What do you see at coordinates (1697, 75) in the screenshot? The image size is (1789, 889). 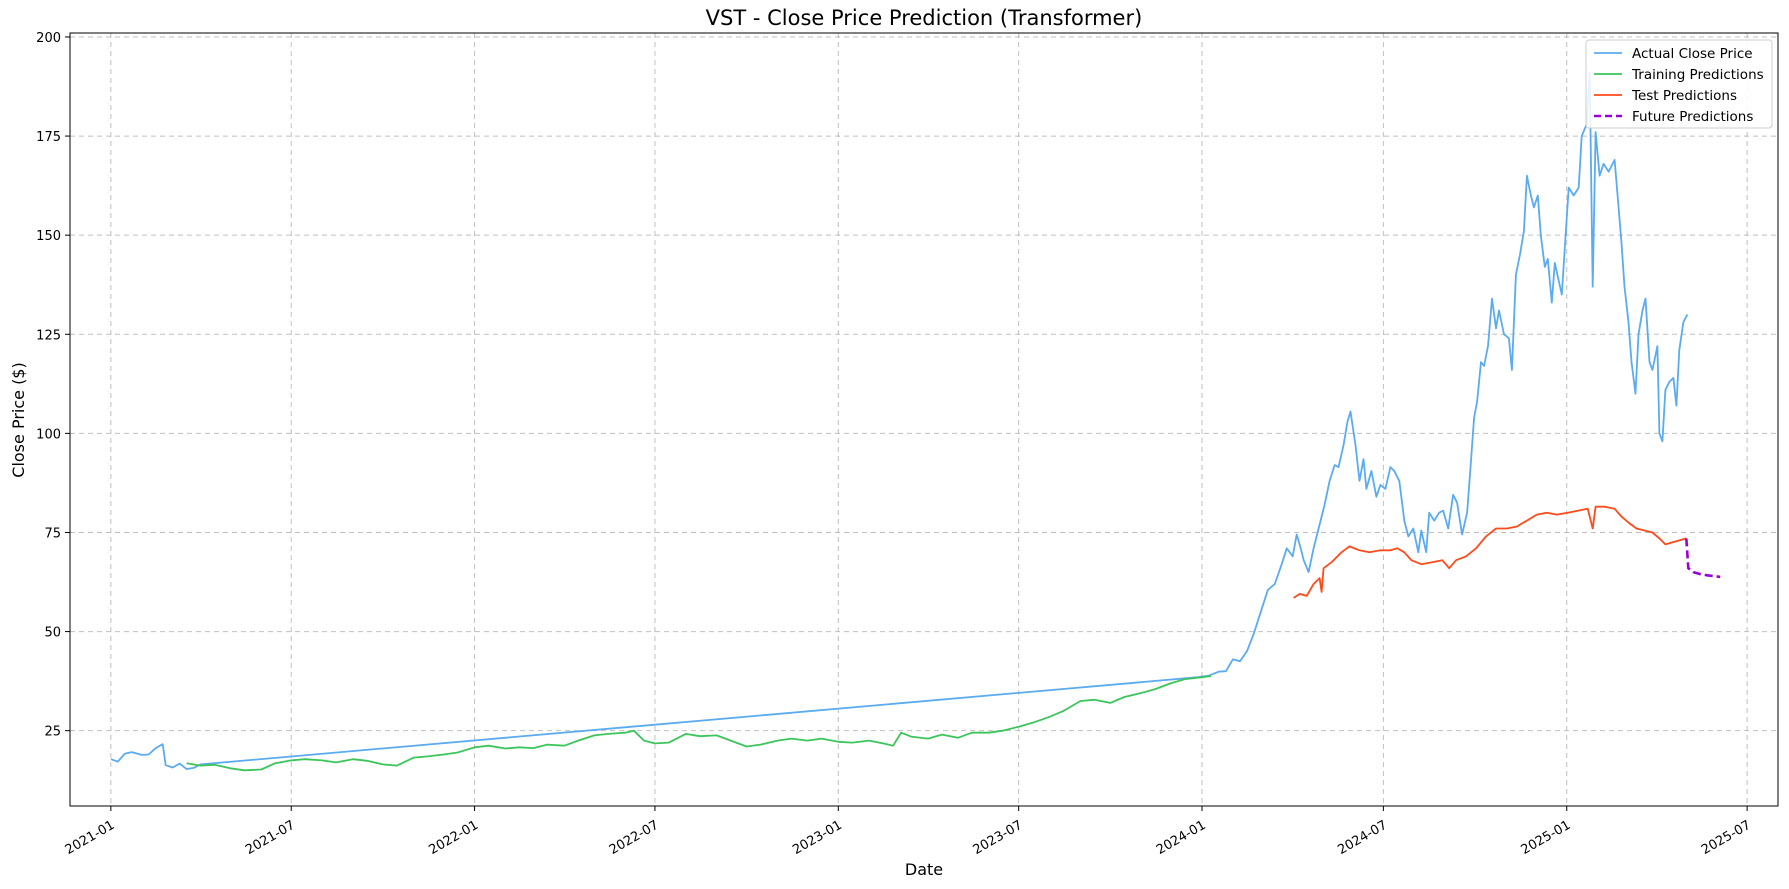 I see `legend-label: Training Predictions` at bounding box center [1697, 75].